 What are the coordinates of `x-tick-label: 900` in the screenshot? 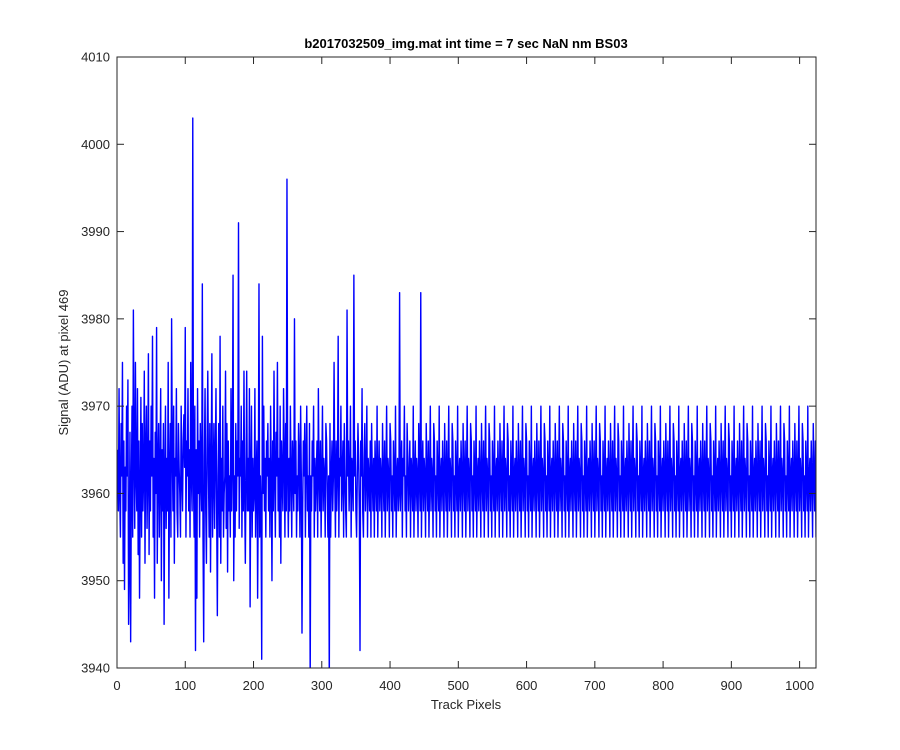 It's located at (732, 685).